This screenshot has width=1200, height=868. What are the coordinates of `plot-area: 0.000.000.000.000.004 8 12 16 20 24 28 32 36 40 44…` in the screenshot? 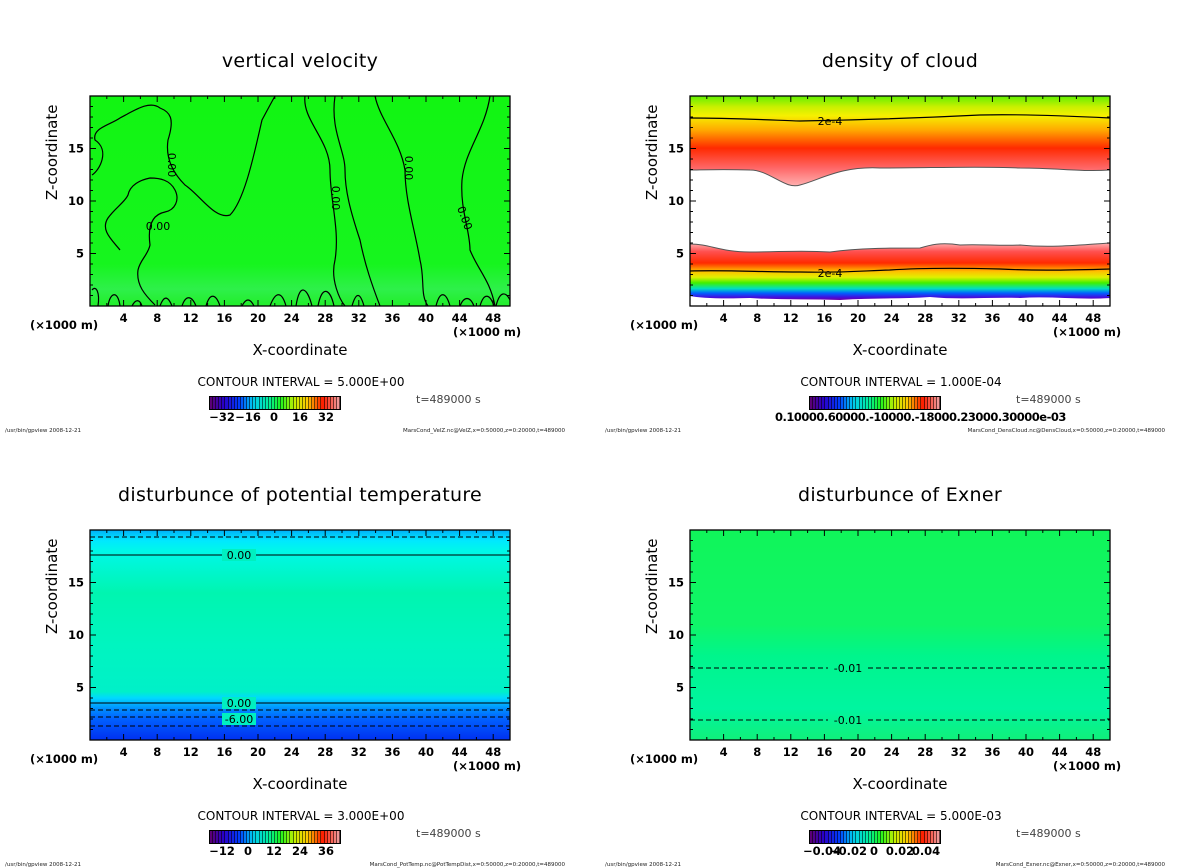 It's located at (289, 210).